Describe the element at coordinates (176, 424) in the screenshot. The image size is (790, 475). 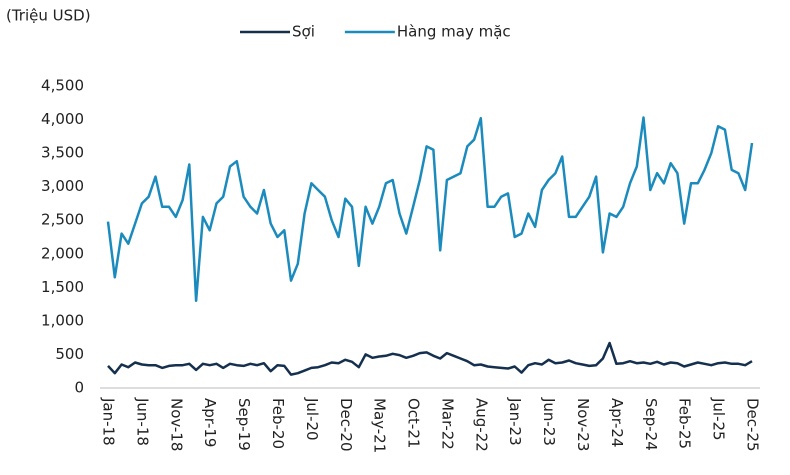
I see `x-tick-label: Nov-18` at that location.